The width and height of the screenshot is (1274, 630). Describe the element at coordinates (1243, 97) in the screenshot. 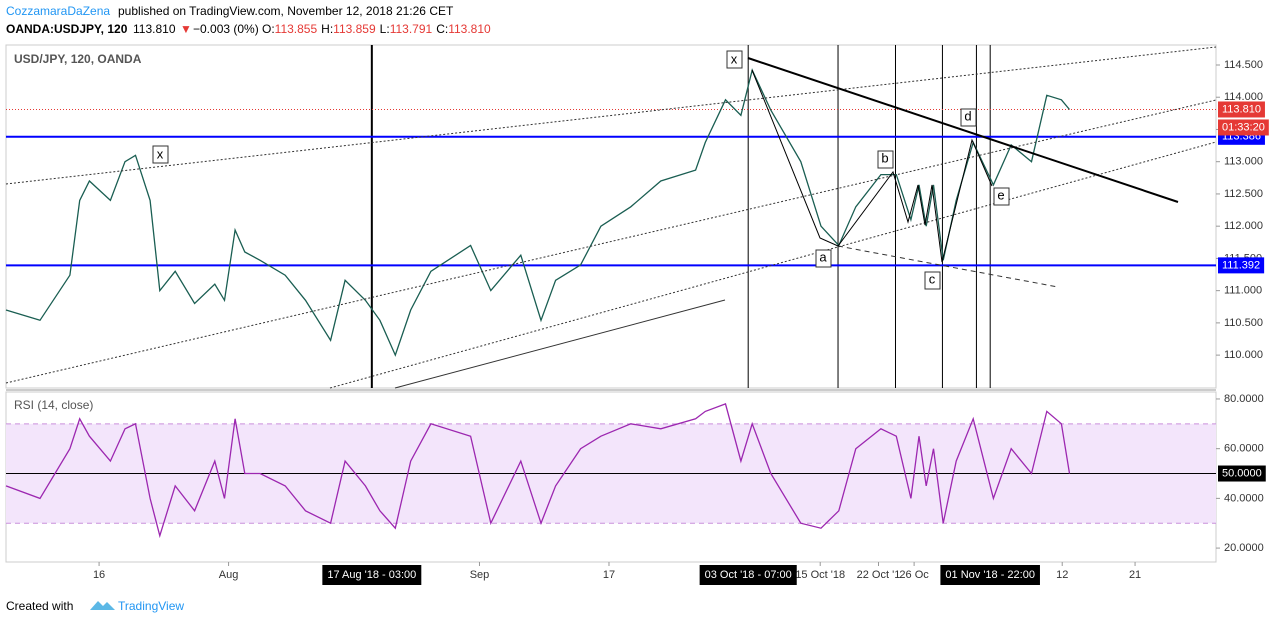

I see `y-tick-label: 114.000` at that location.